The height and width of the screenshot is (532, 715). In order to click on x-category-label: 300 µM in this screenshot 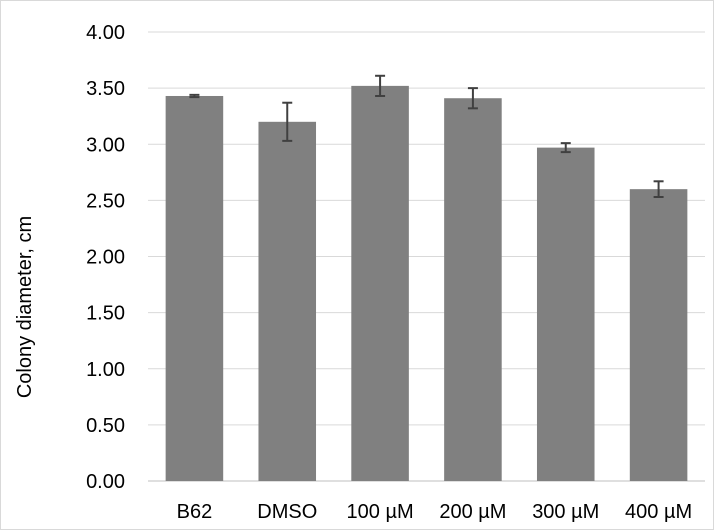, I will do `click(565, 512)`.